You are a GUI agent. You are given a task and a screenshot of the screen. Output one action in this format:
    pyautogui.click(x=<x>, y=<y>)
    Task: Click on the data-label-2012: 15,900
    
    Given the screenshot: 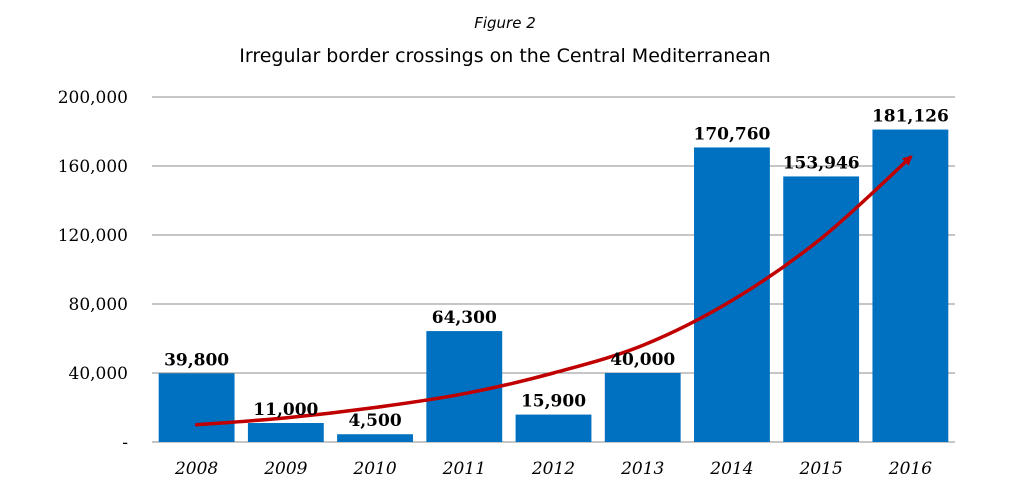 What is the action you would take?
    pyautogui.click(x=553, y=402)
    